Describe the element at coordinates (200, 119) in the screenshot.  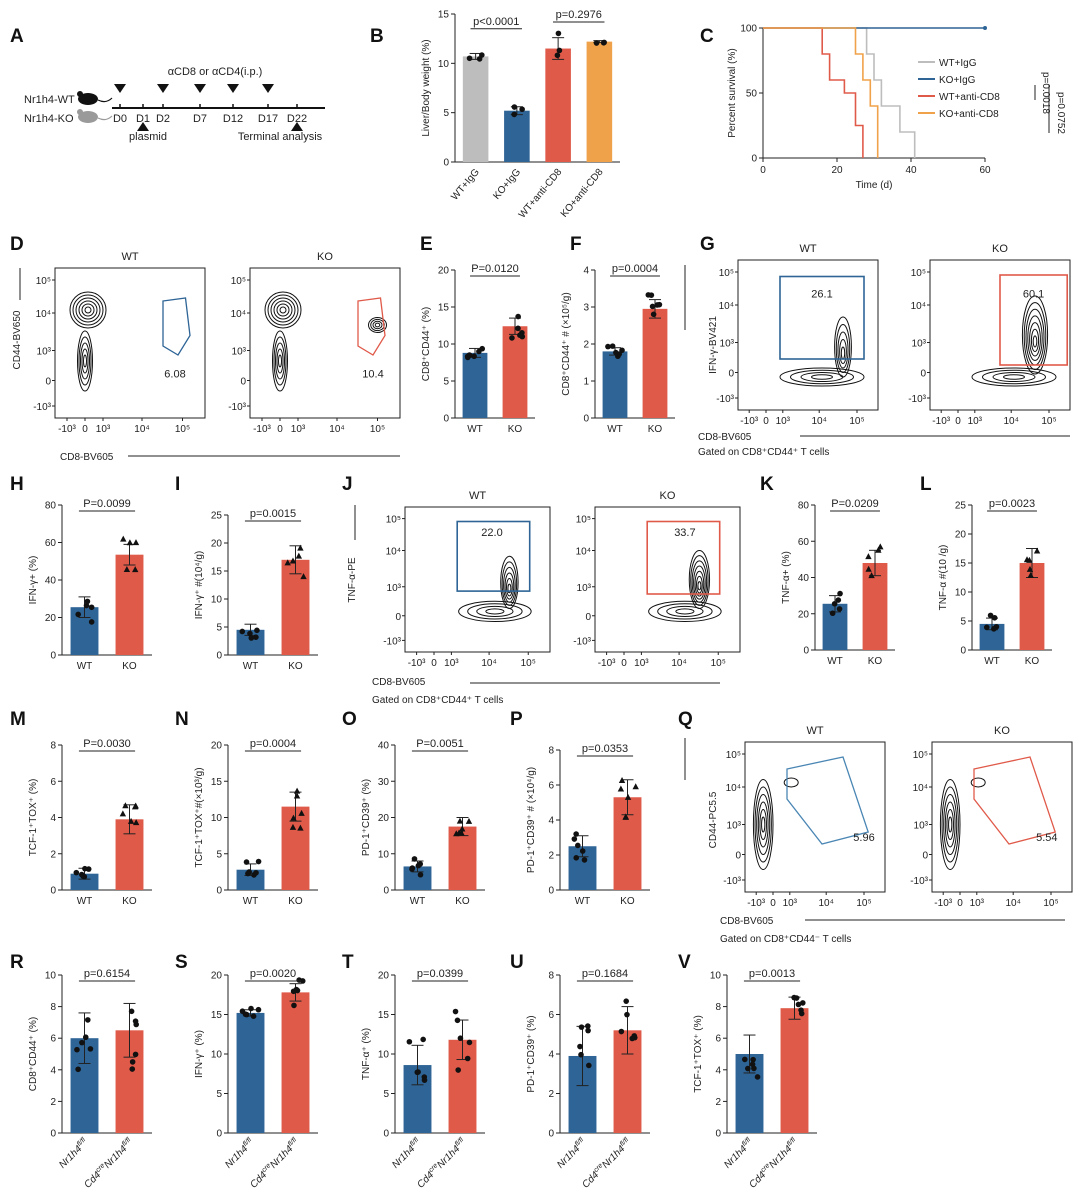
I see `timeline-day-label: D7` at that location.